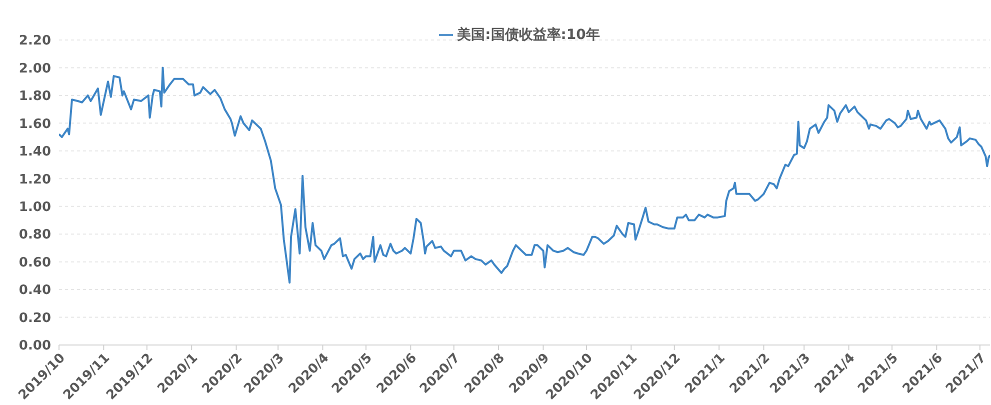  I want to click on y-tick-label: 0.60, so click(34, 262).